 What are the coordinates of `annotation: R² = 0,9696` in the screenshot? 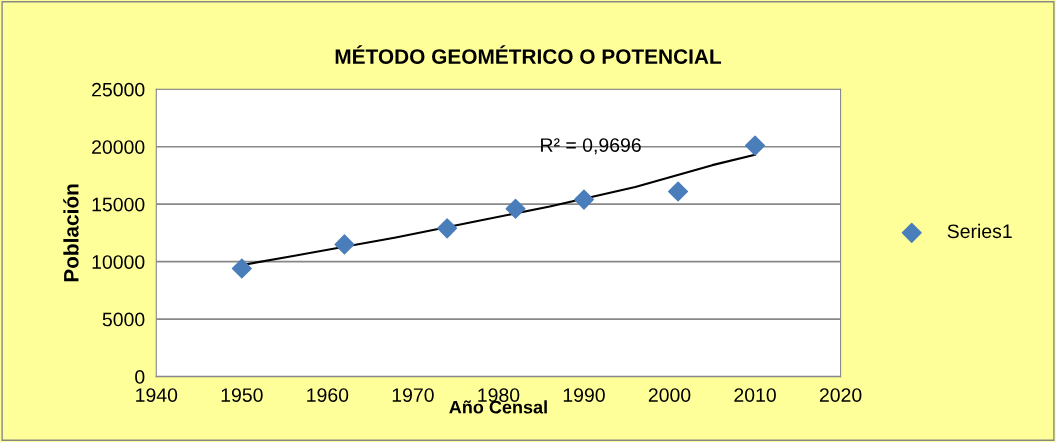 It's located at (591, 146).